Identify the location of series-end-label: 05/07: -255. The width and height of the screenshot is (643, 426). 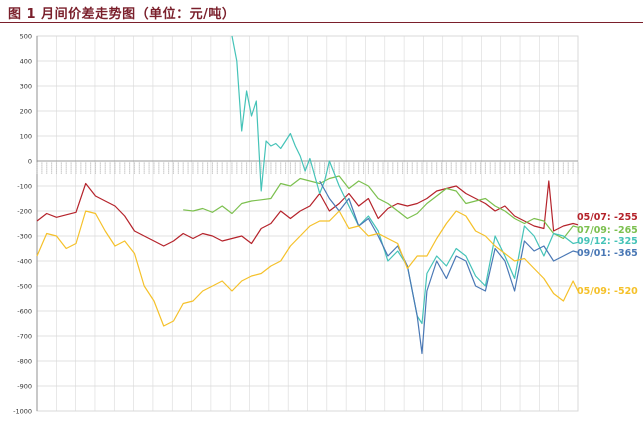
(607, 217).